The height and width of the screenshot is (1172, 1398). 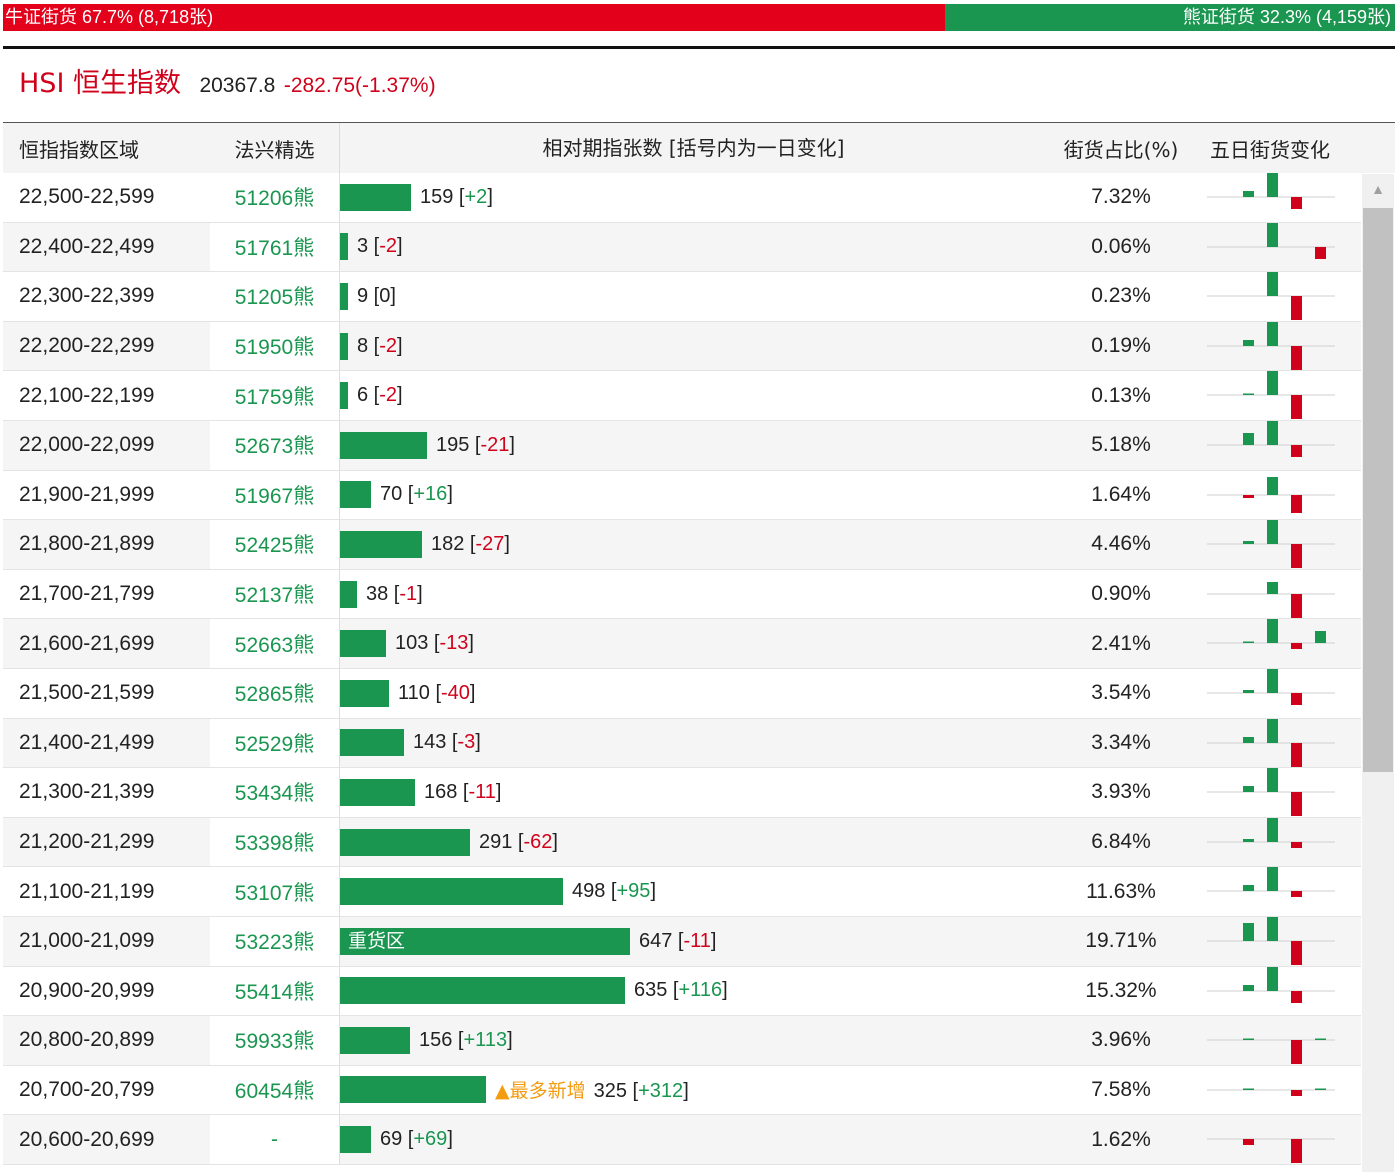 I want to click on bear-ratio-segment: 熊证街货 32.3% (4,159张), so click(x=1170, y=17).